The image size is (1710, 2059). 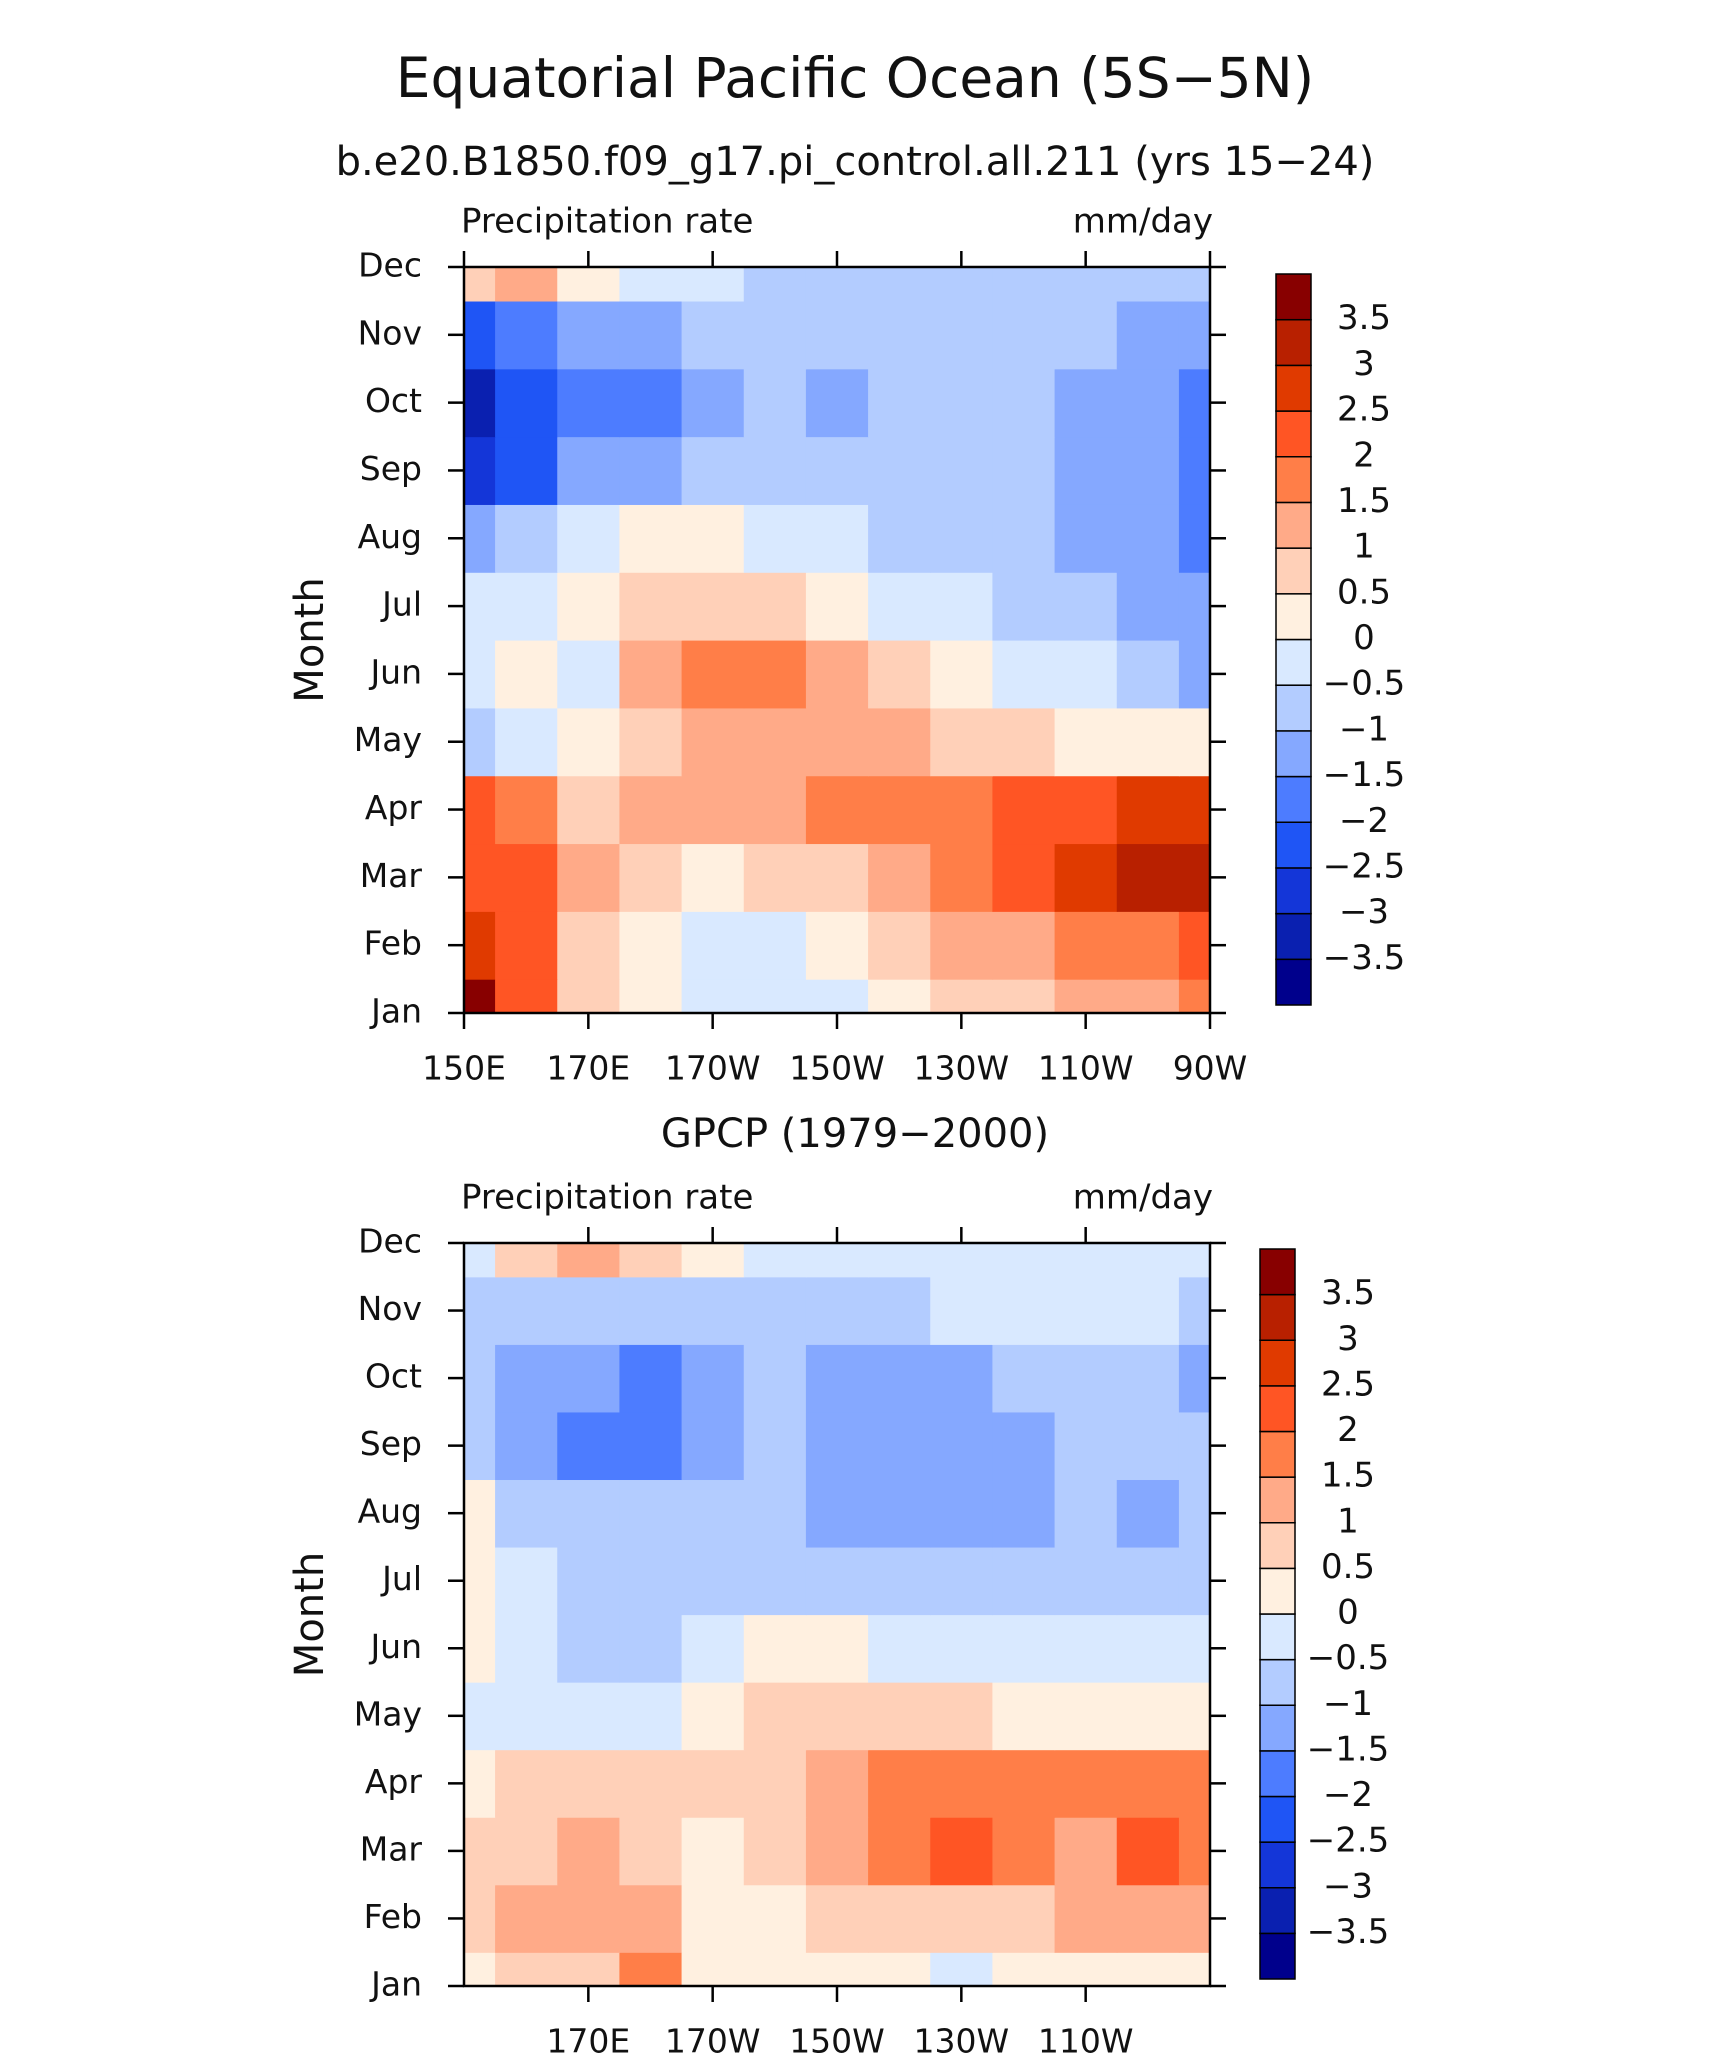 I want to click on colorbar-label: −1, so click(x=1364, y=729).